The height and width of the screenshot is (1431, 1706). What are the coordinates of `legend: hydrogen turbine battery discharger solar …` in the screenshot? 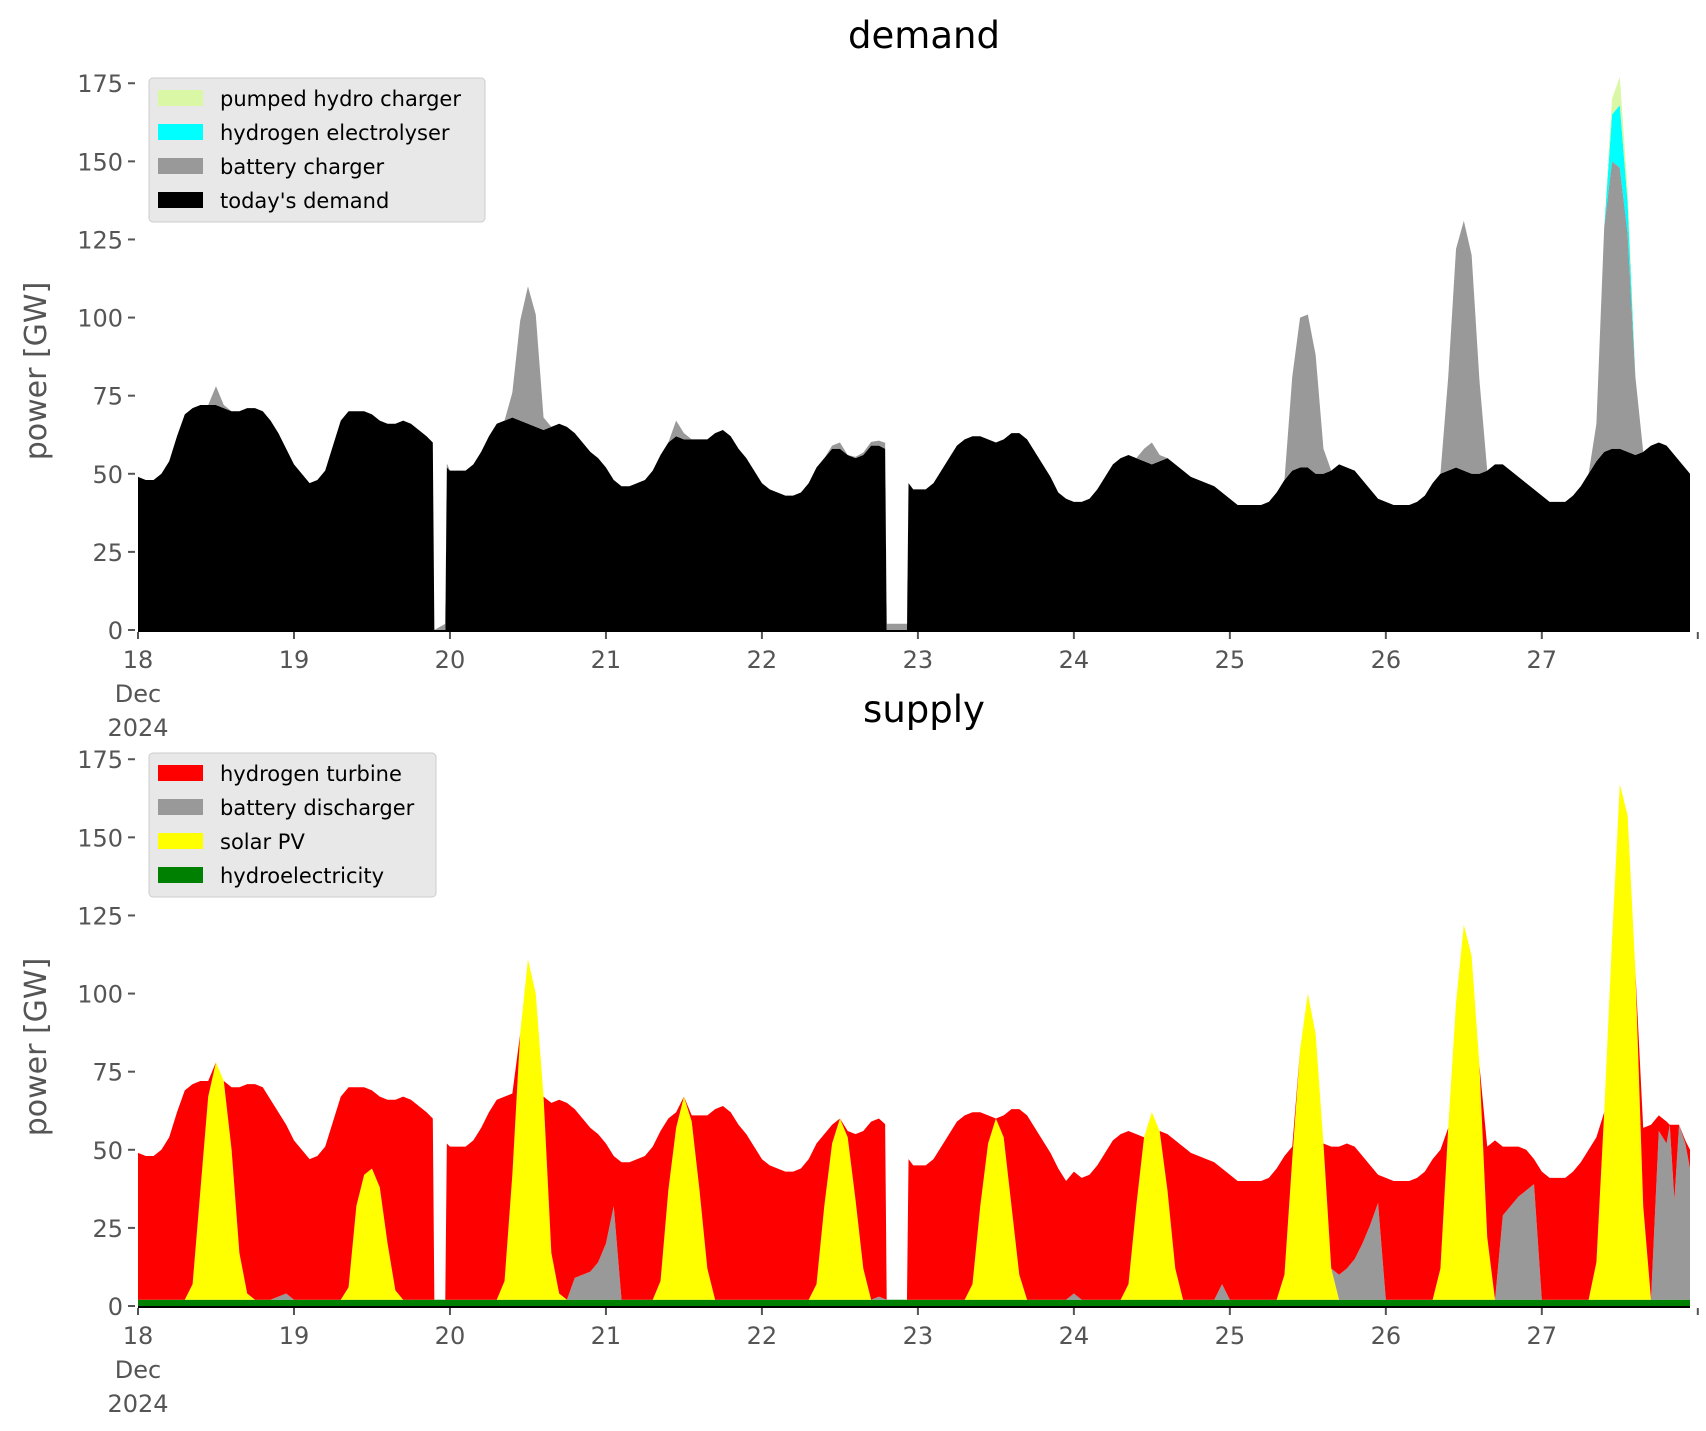 It's located at (292, 825).